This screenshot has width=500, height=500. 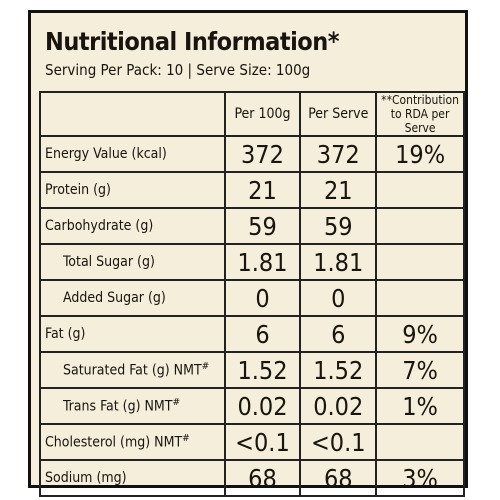 I want to click on row-label: Cholesterol (mg) NMT#, so click(x=132, y=442).